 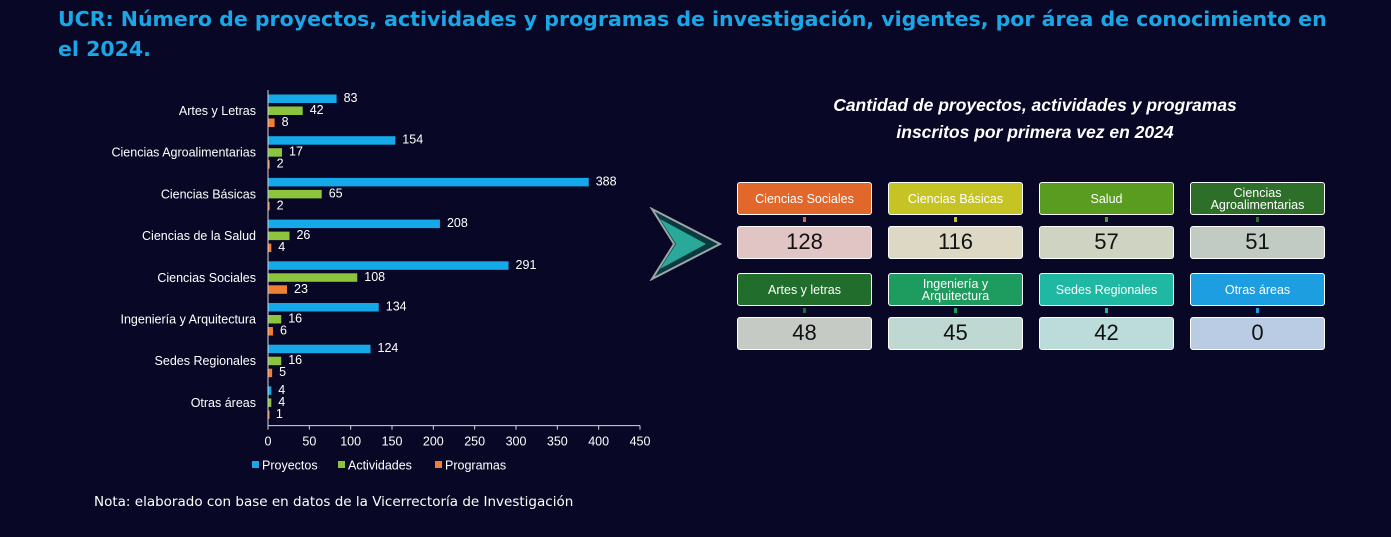 I want to click on category-label: Ciencias Agroalimentarias, so click(x=183, y=153).